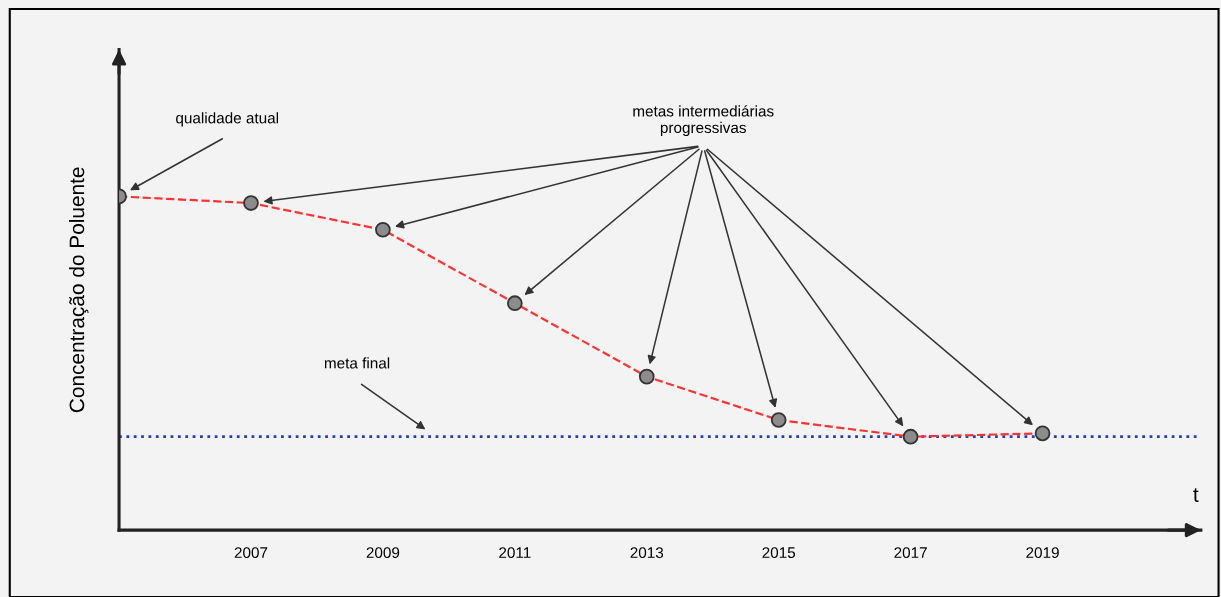 This screenshot has height=597, width=1221. What do you see at coordinates (251, 553) in the screenshot?
I see `x-tick-label: 2007` at bounding box center [251, 553].